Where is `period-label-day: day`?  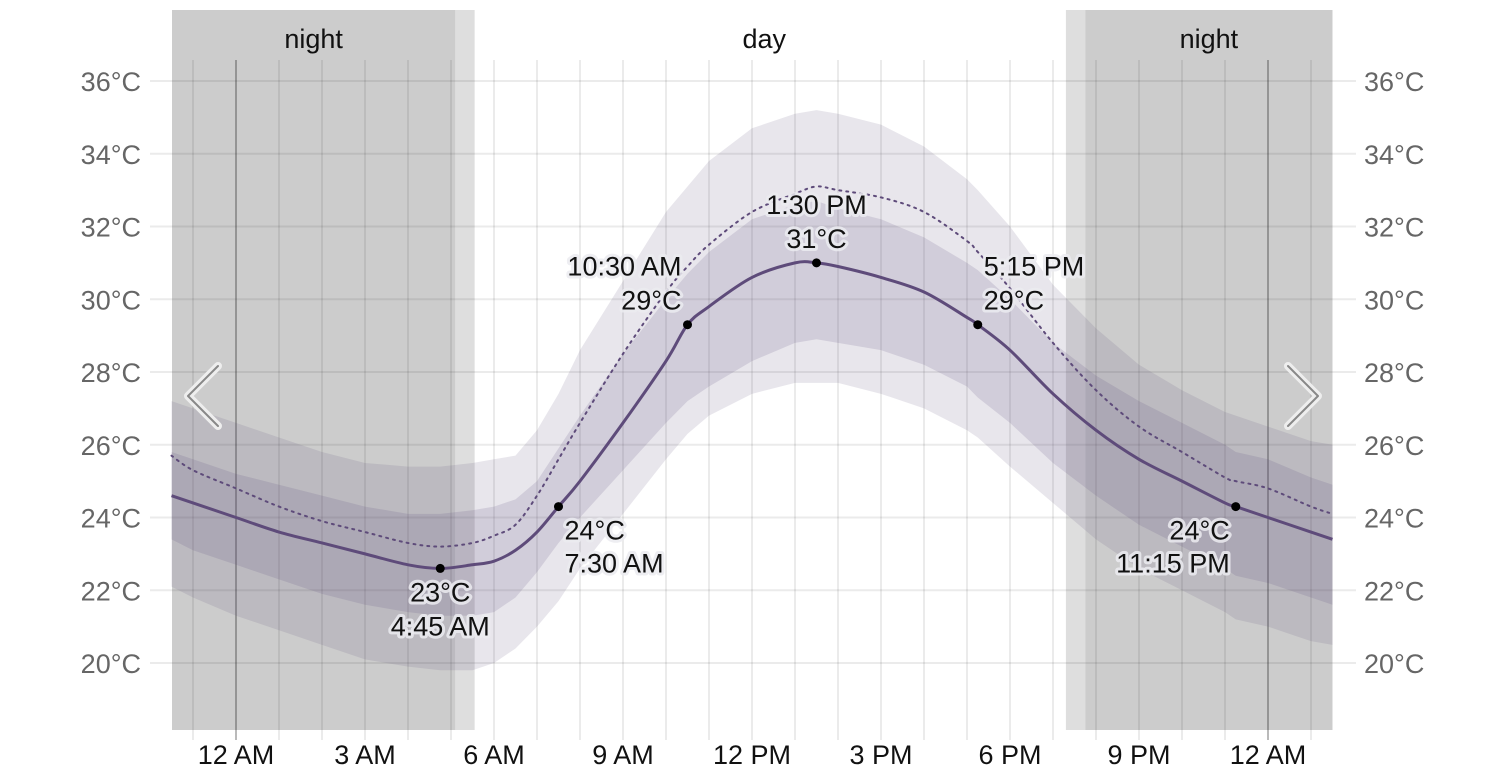
period-label-day: day is located at coordinates (765, 39).